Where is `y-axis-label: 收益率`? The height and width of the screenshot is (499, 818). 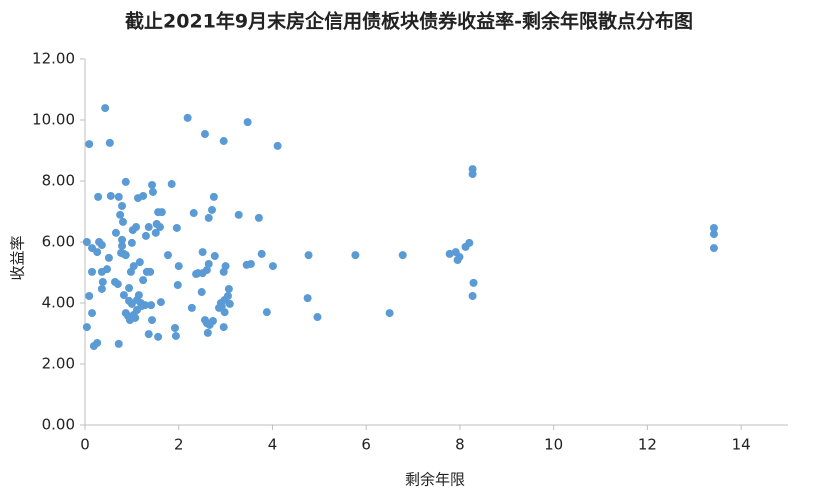
y-axis-label: 收益率 is located at coordinates (18, 257).